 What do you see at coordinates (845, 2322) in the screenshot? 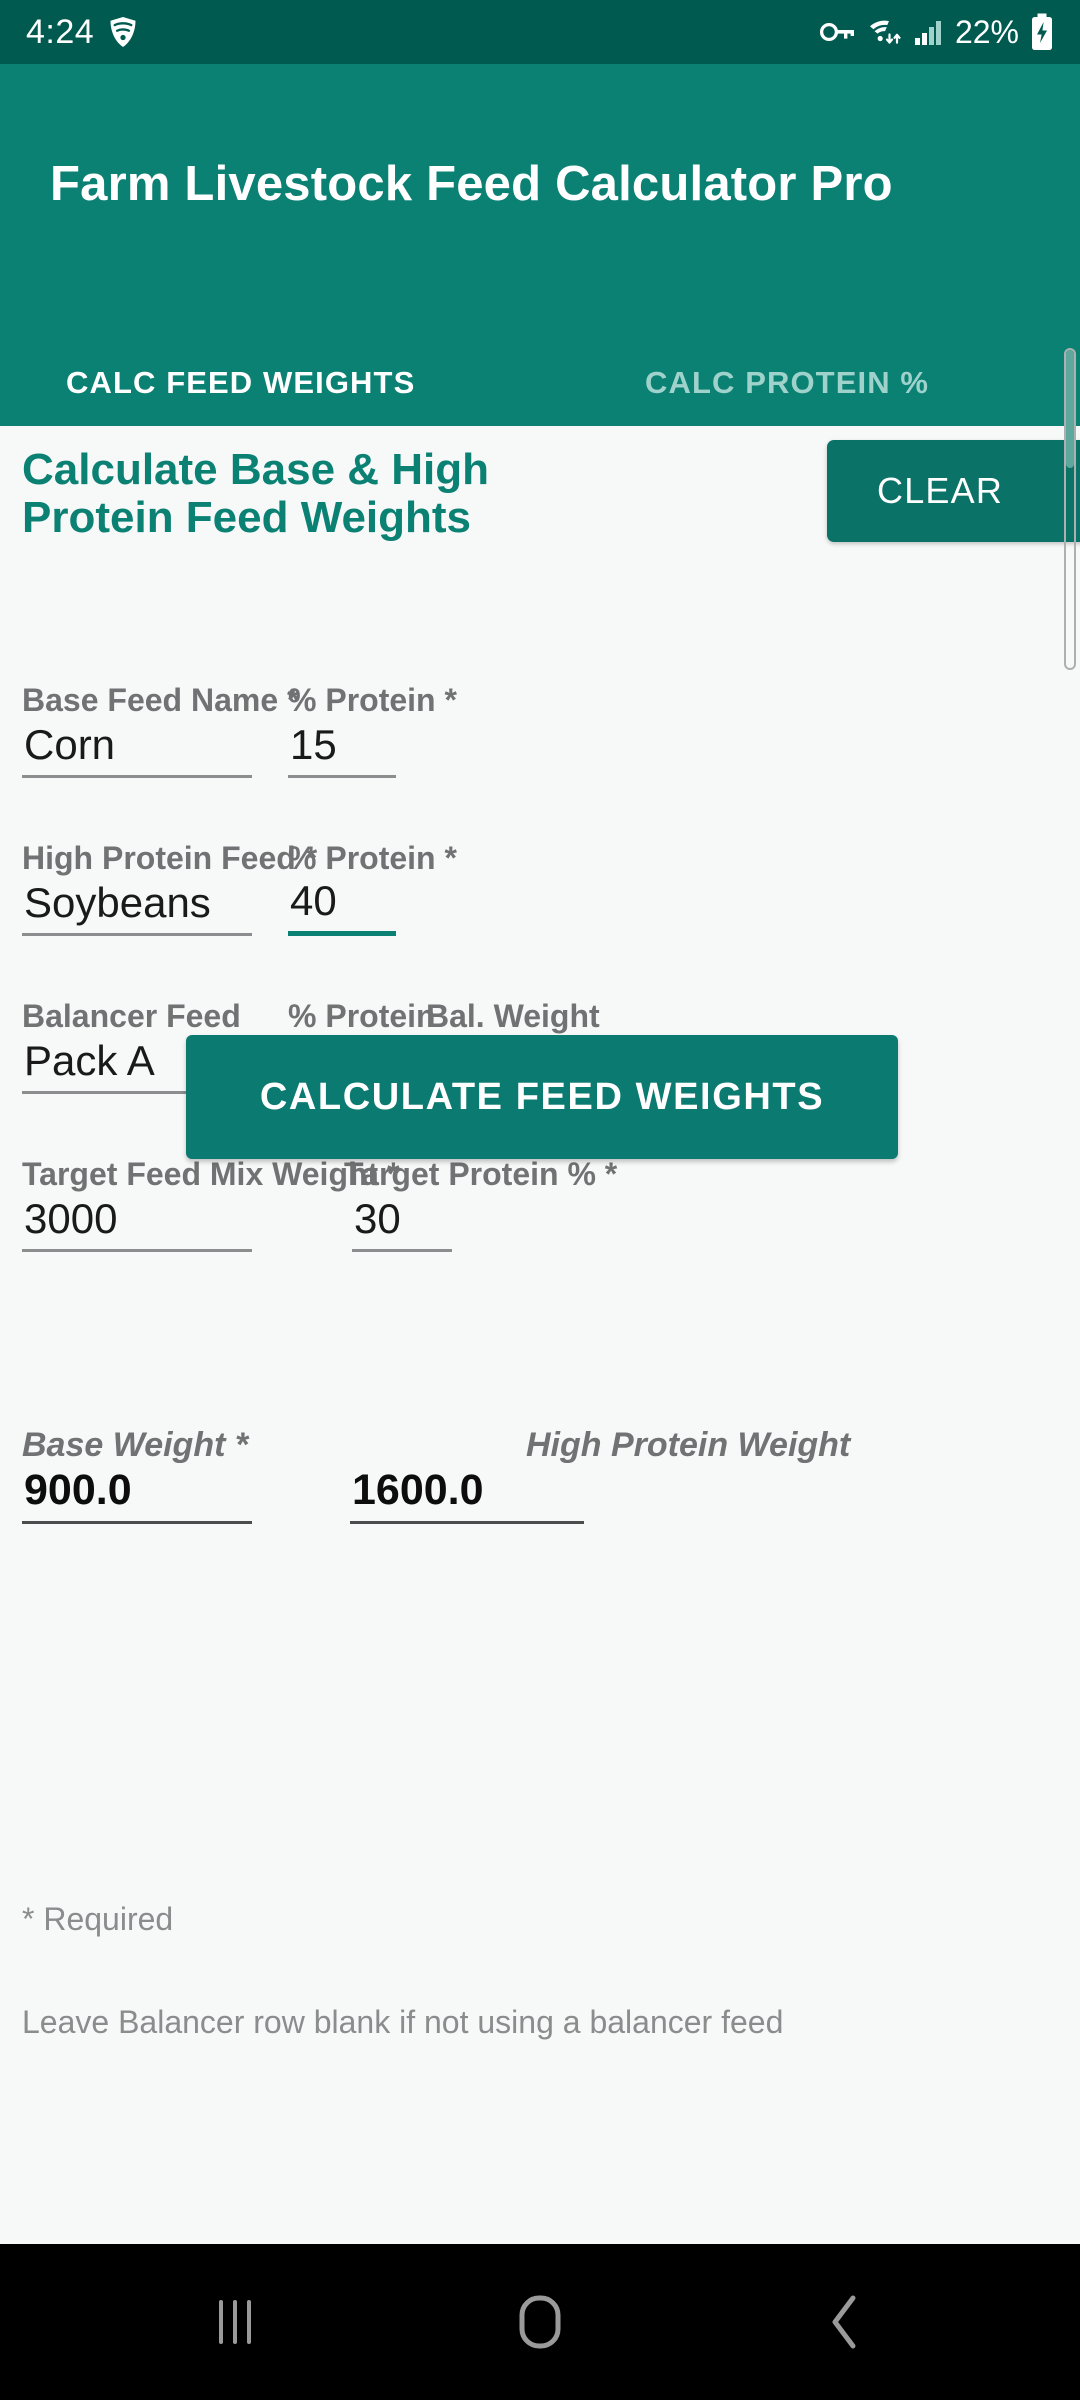
I see `back-icon` at bounding box center [845, 2322].